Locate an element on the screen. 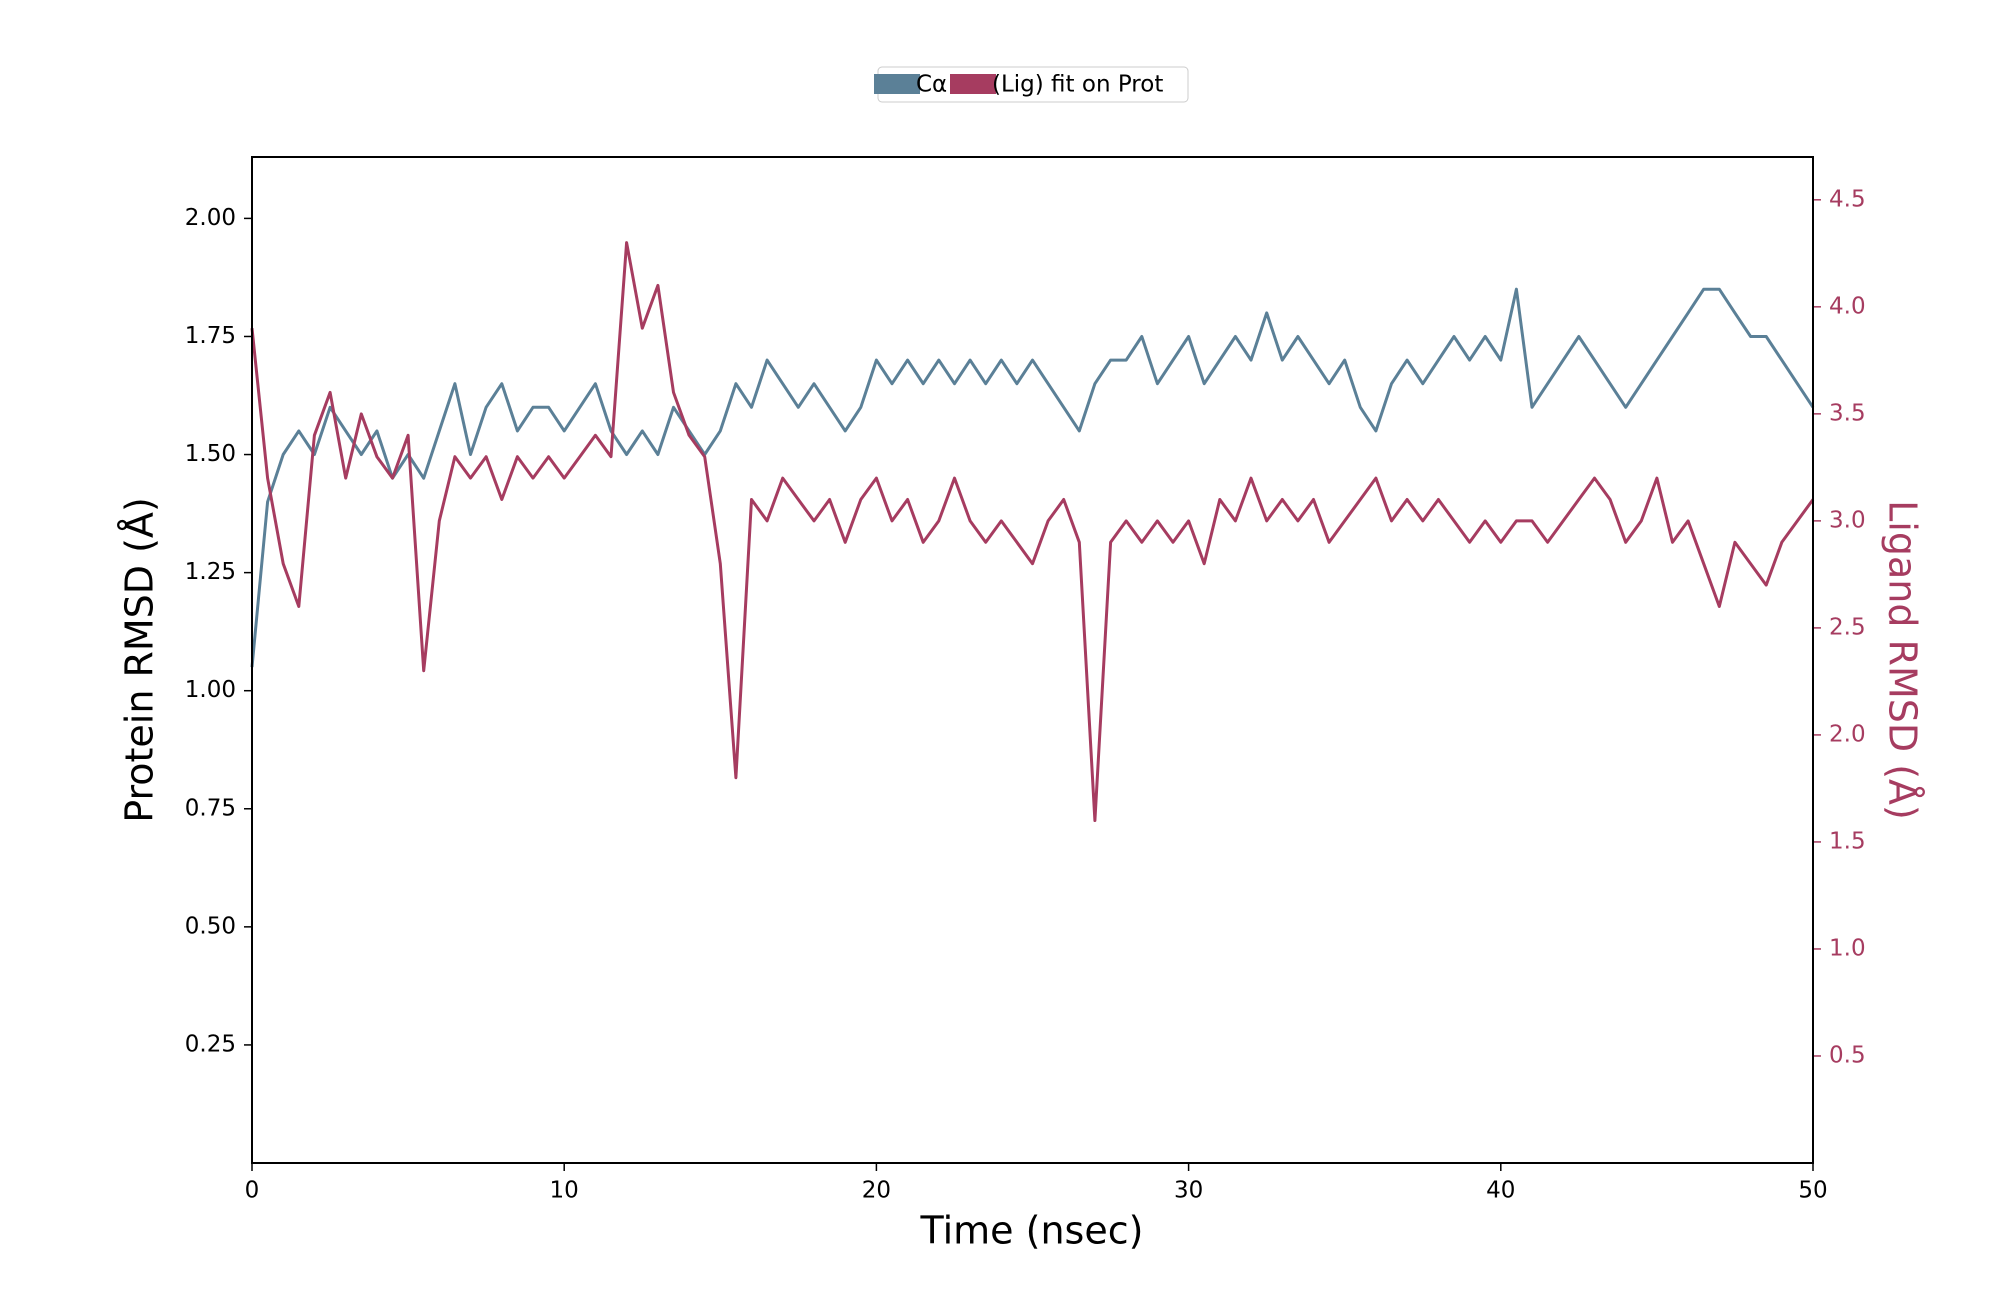 The width and height of the screenshot is (2000, 1297). y-tick-label: 1.50 is located at coordinates (210, 454).